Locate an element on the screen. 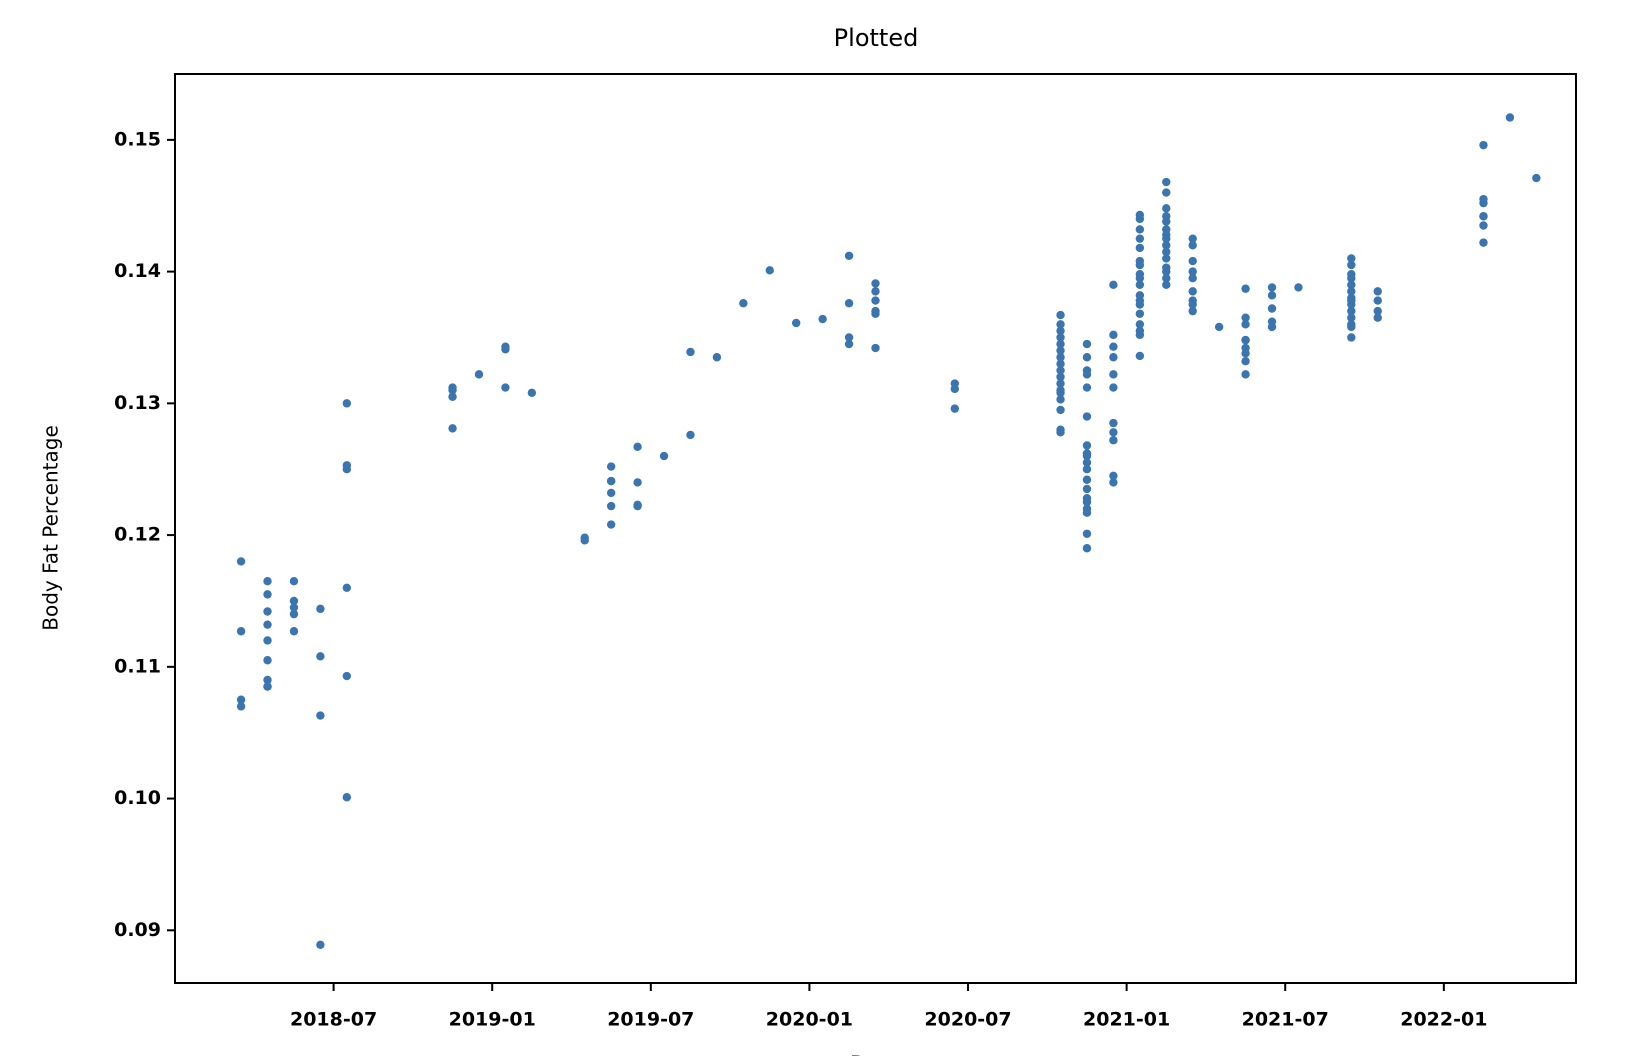 This screenshot has height=1056, width=1646. y-tick-label: 0.09 is located at coordinates (137, 930).